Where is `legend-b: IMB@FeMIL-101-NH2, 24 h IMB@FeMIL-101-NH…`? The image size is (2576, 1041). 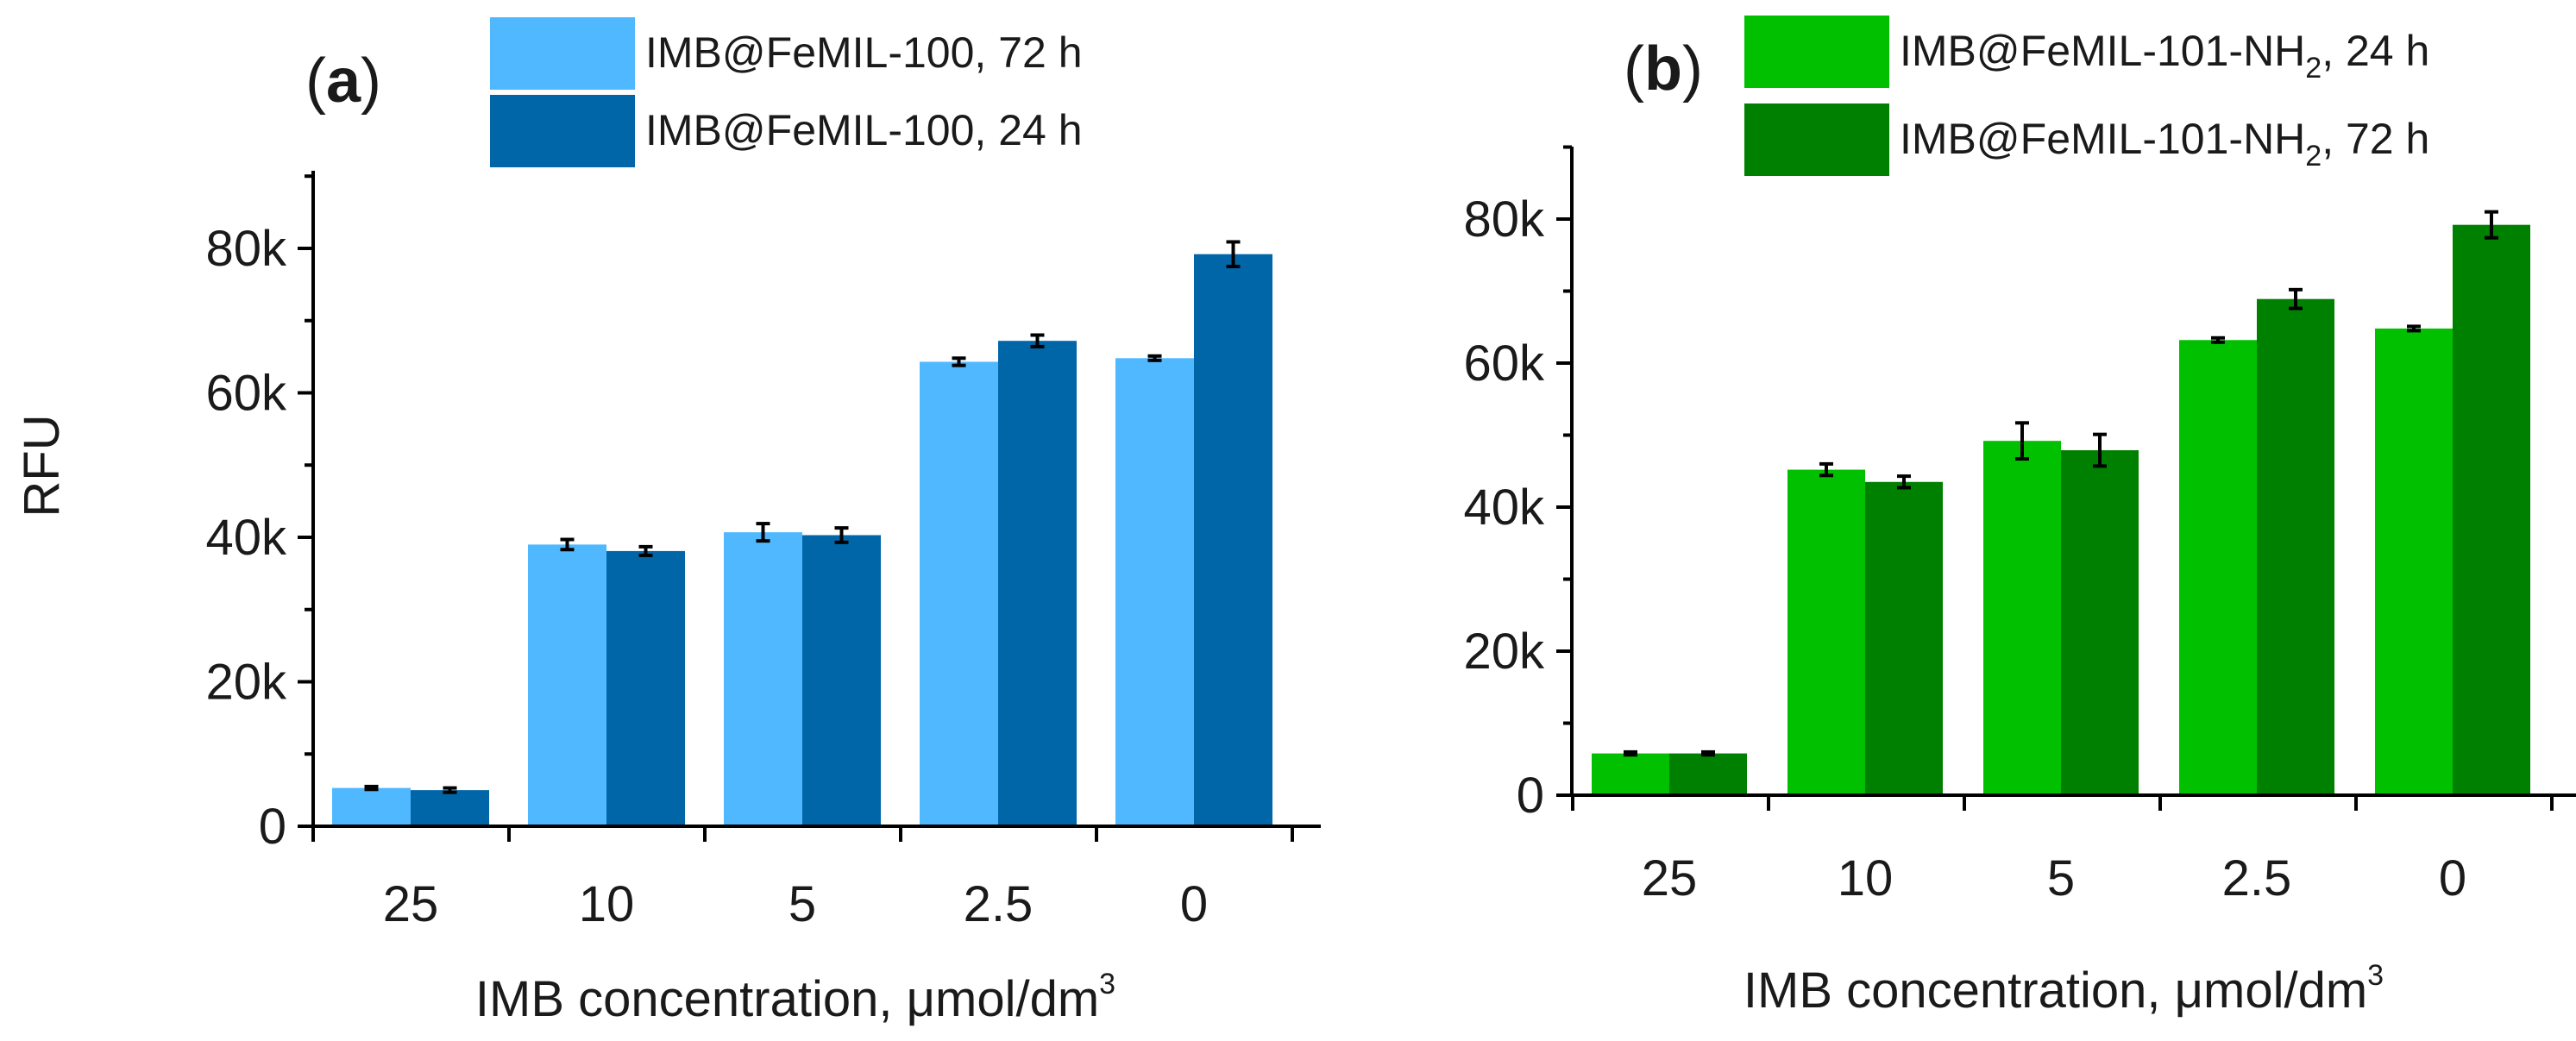
legend-b: IMB@FeMIL-101-NH2, 24 h IMB@FeMIL-101-NH… is located at coordinates (2086, 96).